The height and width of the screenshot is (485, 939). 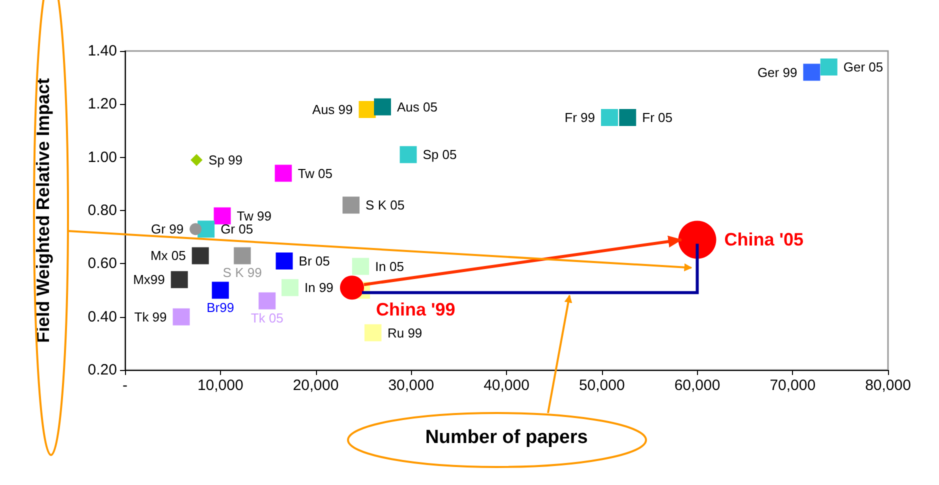 I want to click on series-label: Aus 05, so click(x=417, y=106).